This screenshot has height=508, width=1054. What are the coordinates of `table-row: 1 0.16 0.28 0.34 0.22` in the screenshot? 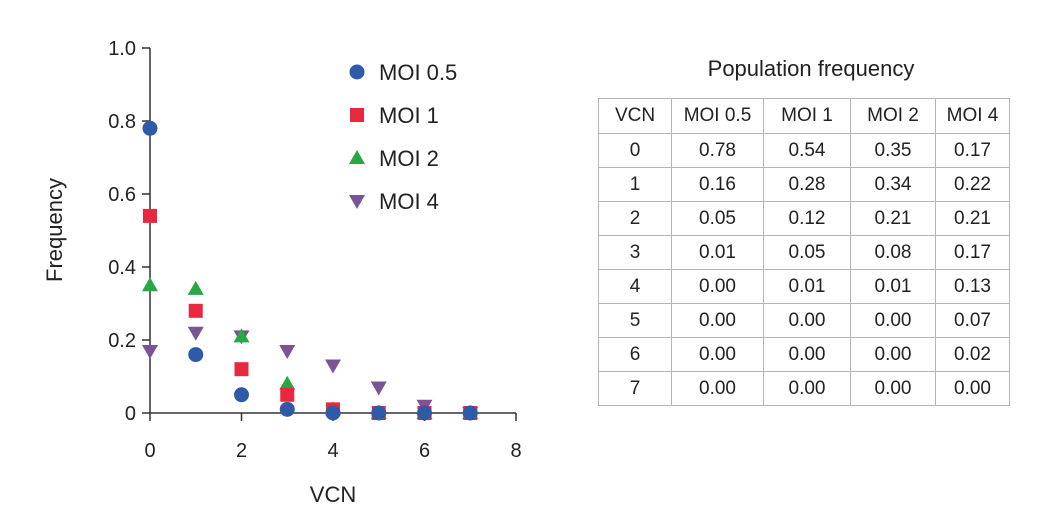 It's located at (804, 184).